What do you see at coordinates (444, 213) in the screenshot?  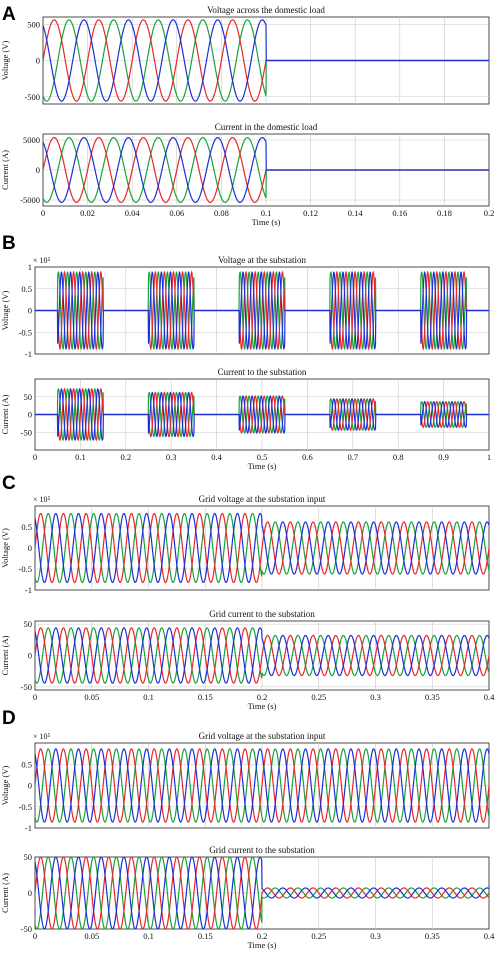 I see `x-tick-label: 0.18` at bounding box center [444, 213].